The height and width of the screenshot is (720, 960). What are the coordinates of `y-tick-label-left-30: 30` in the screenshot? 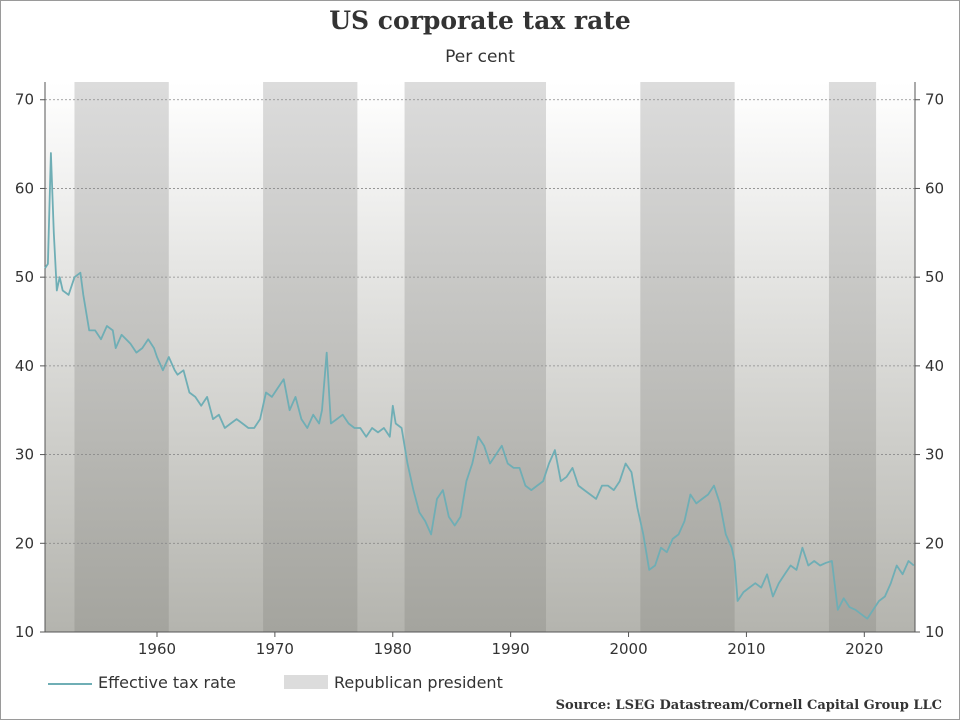 It's located at (24, 455).